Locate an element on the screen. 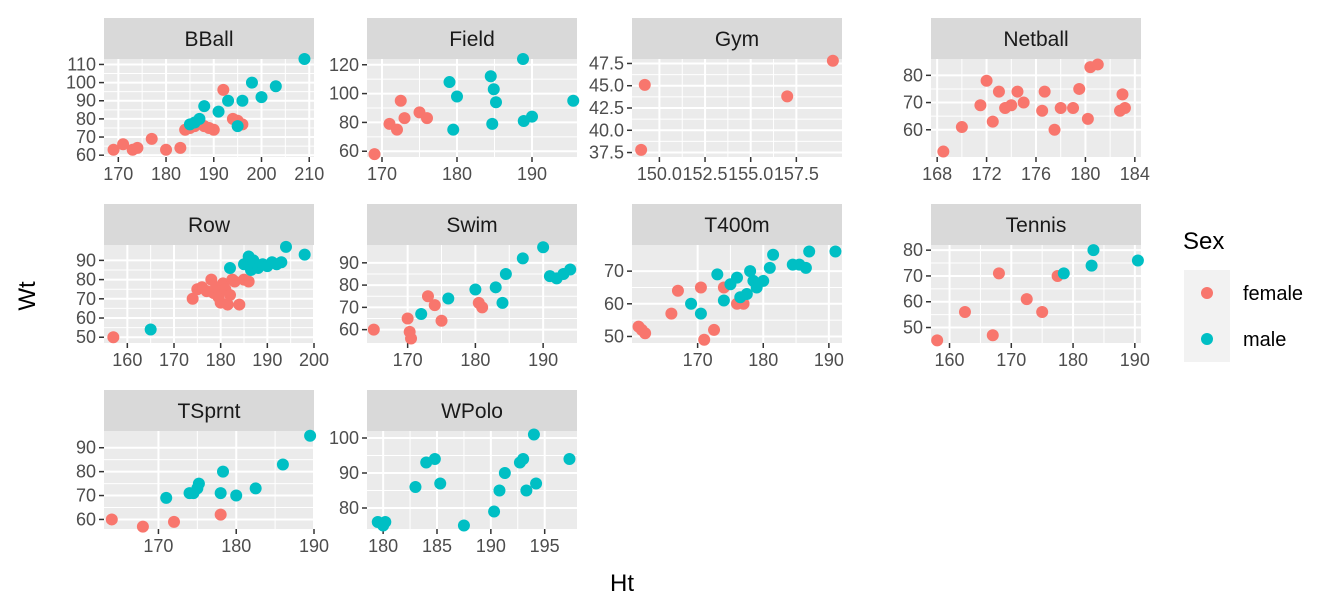 The height and width of the screenshot is (614, 1344). x-tick-label: 170 is located at coordinates (1011, 360).